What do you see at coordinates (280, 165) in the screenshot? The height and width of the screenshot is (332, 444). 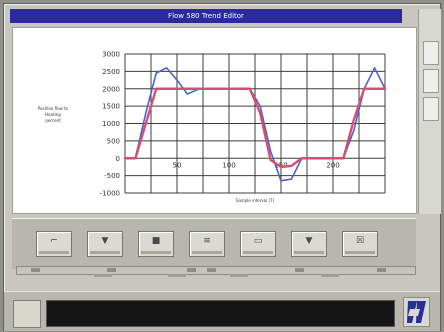 I see `x-tick-label: 150` at bounding box center [280, 165].